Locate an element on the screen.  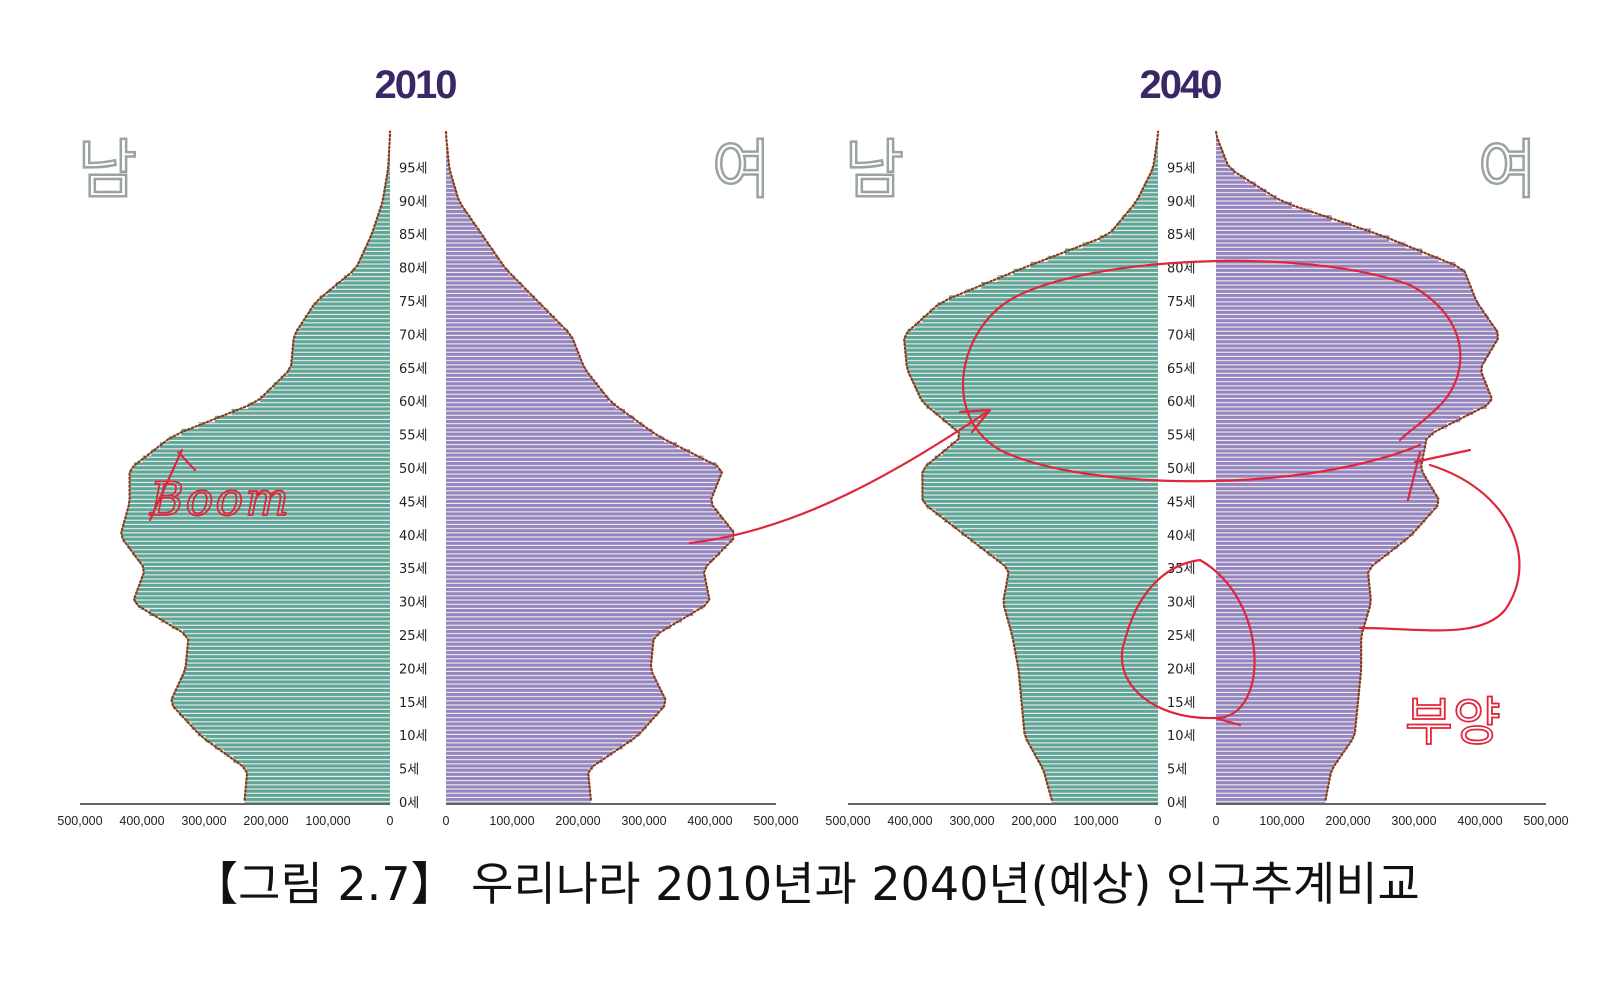
boom-annotation: Boom is located at coordinates (220, 499).